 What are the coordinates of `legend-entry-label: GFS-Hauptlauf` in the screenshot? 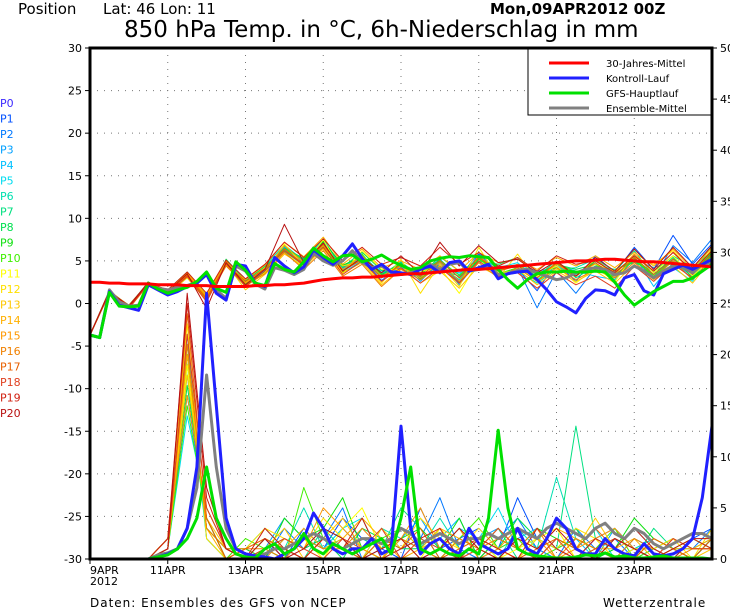 It's located at (642, 94).